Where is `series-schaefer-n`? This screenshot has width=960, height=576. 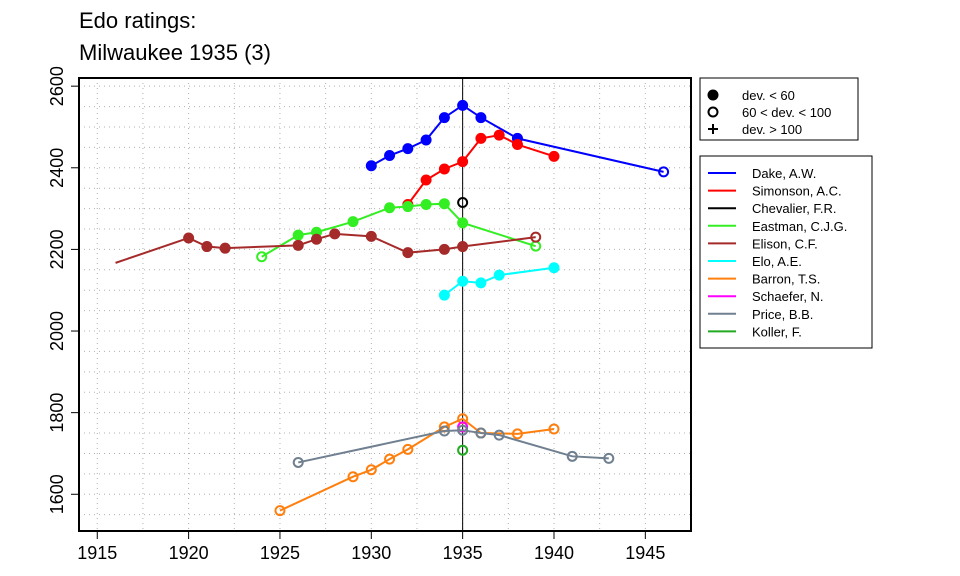
series-schaefer-n is located at coordinates (463, 427).